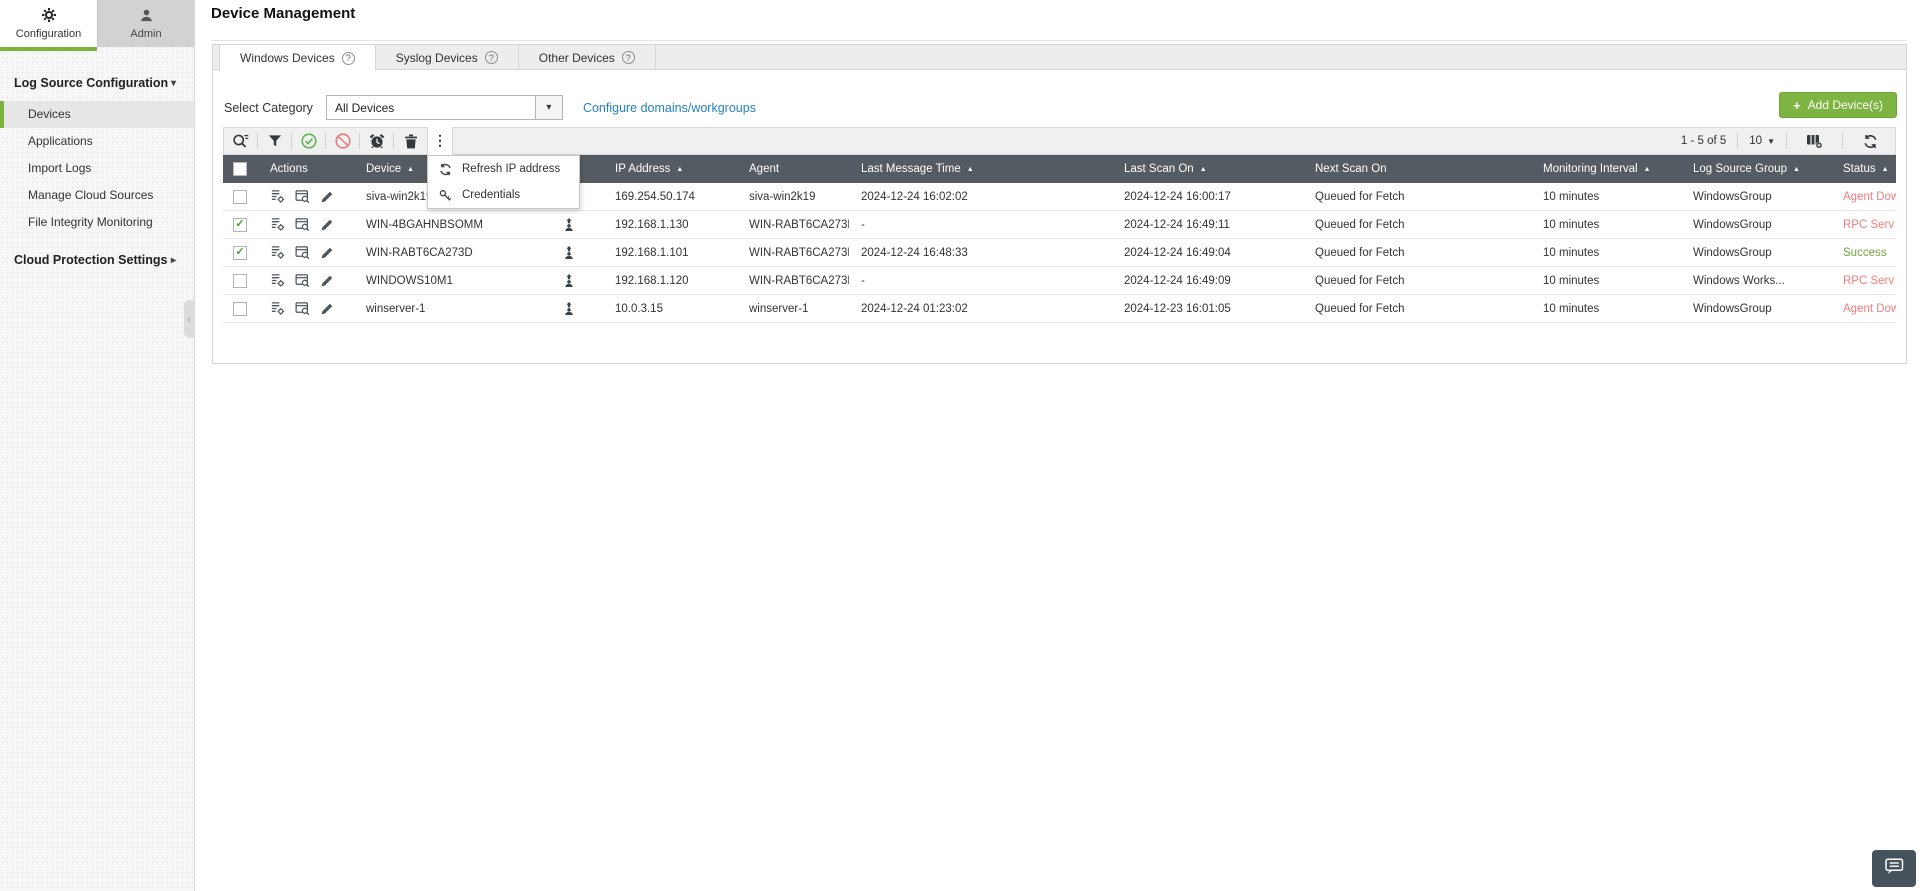 The width and height of the screenshot is (1920, 891). I want to click on enable-icon, so click(308, 141).